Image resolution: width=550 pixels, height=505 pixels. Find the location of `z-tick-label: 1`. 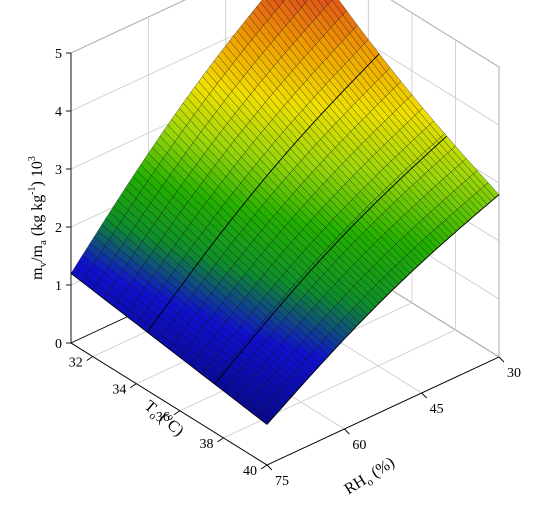

z-tick-label: 1 is located at coordinates (58, 286).